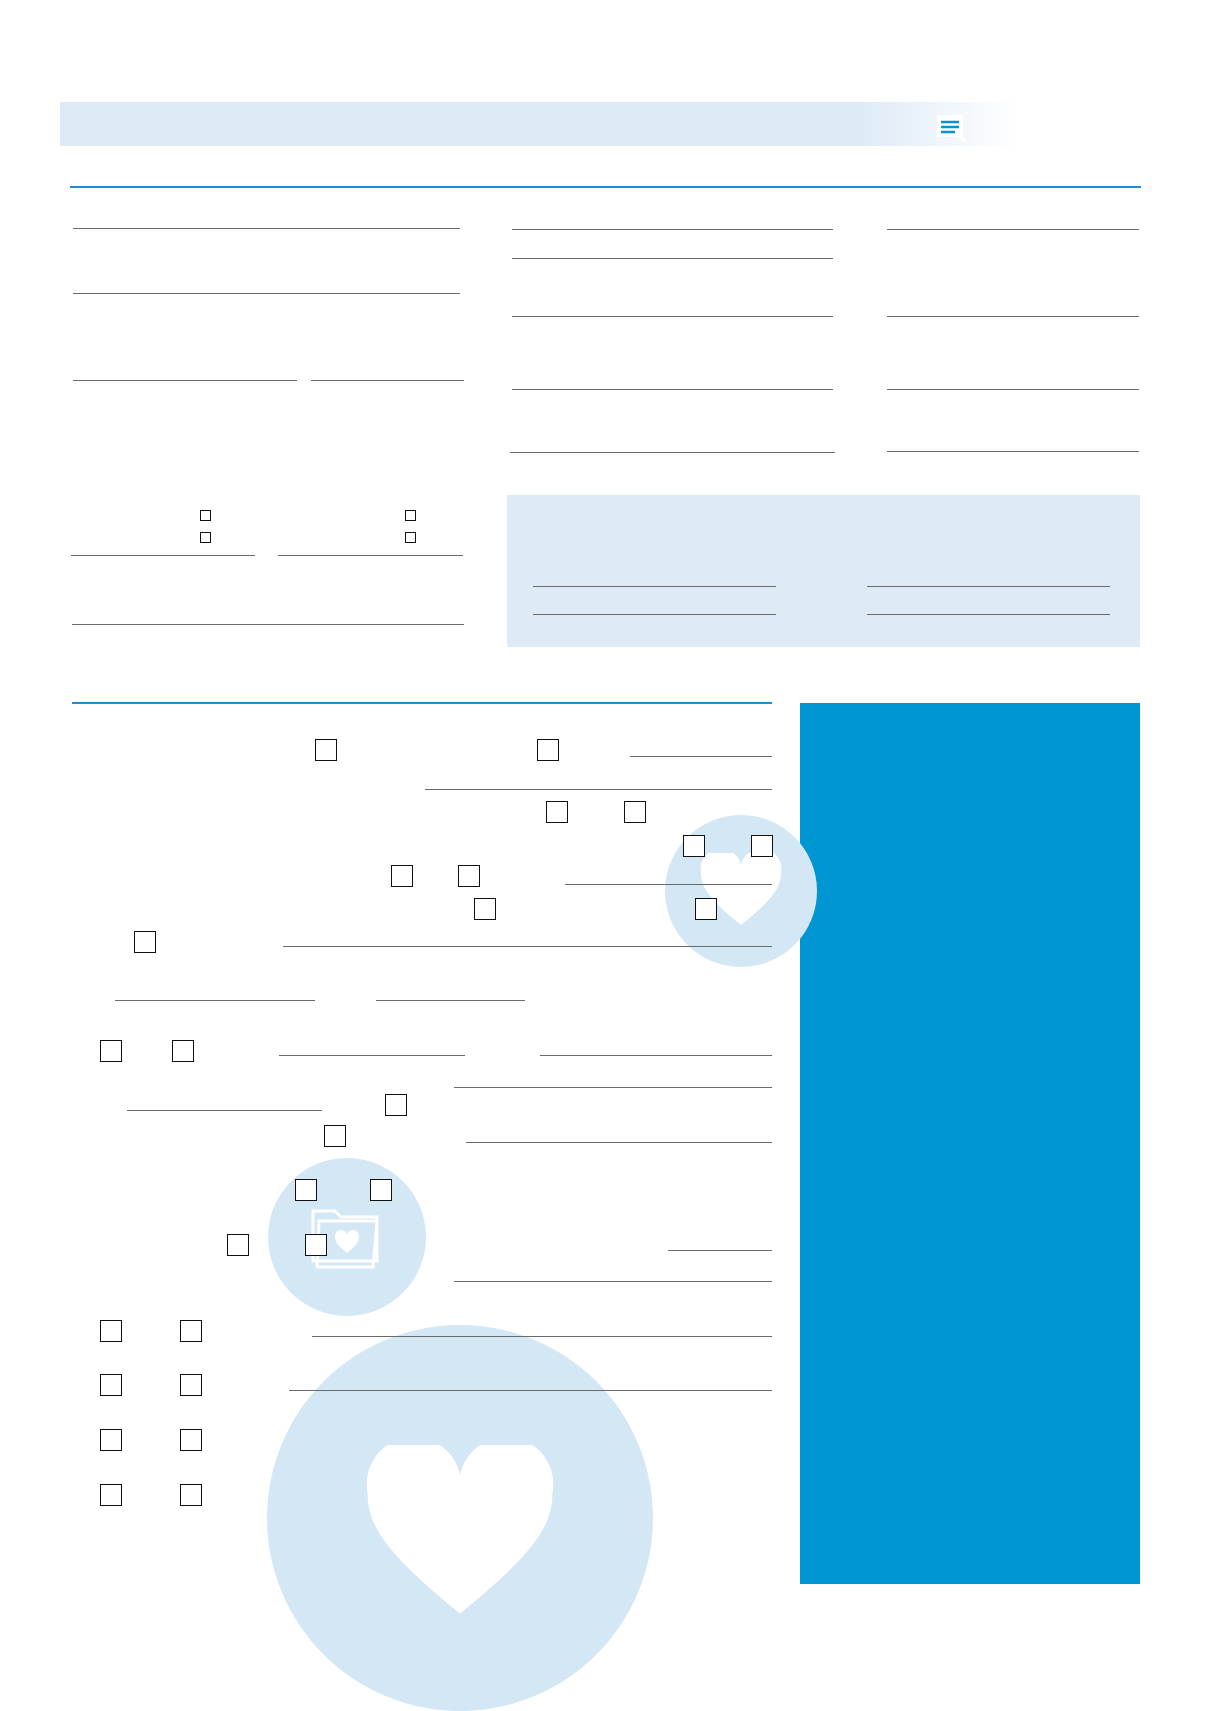 This screenshot has width=1224, height=1711. Describe the element at coordinates (741, 891) in the screenshot. I see `heart-icon` at that location.